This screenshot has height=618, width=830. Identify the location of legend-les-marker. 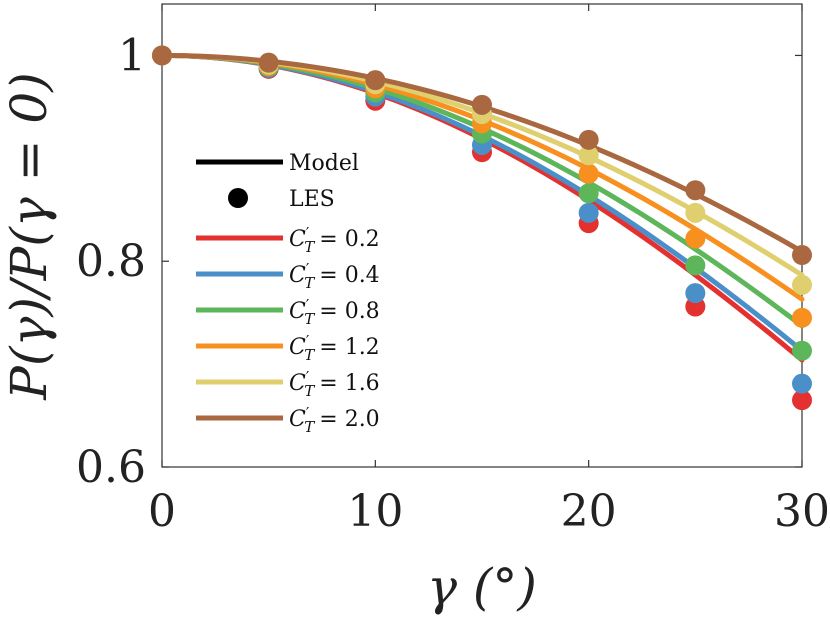
(238, 198).